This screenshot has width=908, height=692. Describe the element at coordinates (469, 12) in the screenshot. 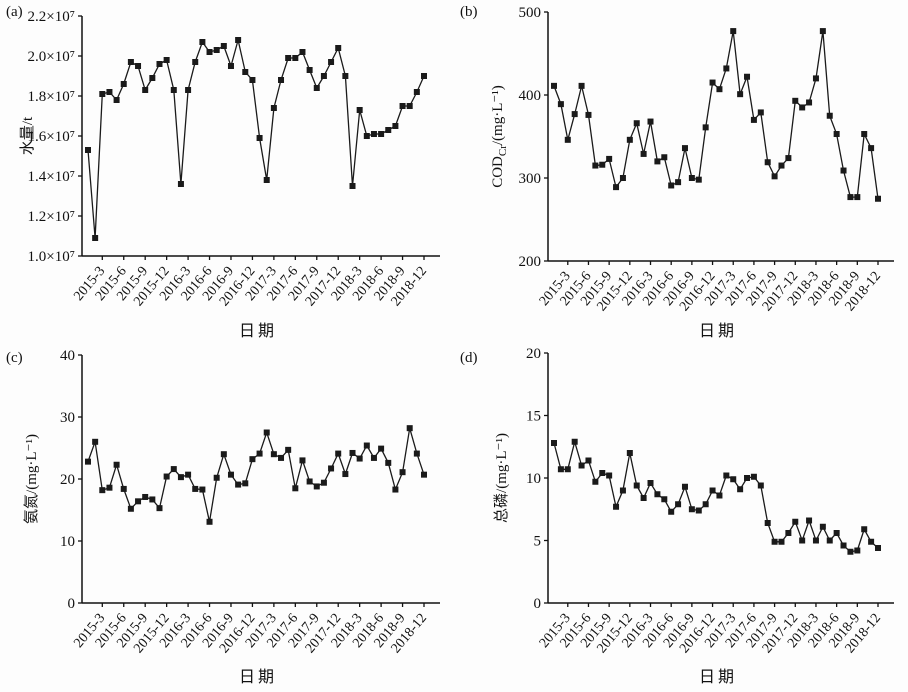

I see `panel-label: (b)` at that location.